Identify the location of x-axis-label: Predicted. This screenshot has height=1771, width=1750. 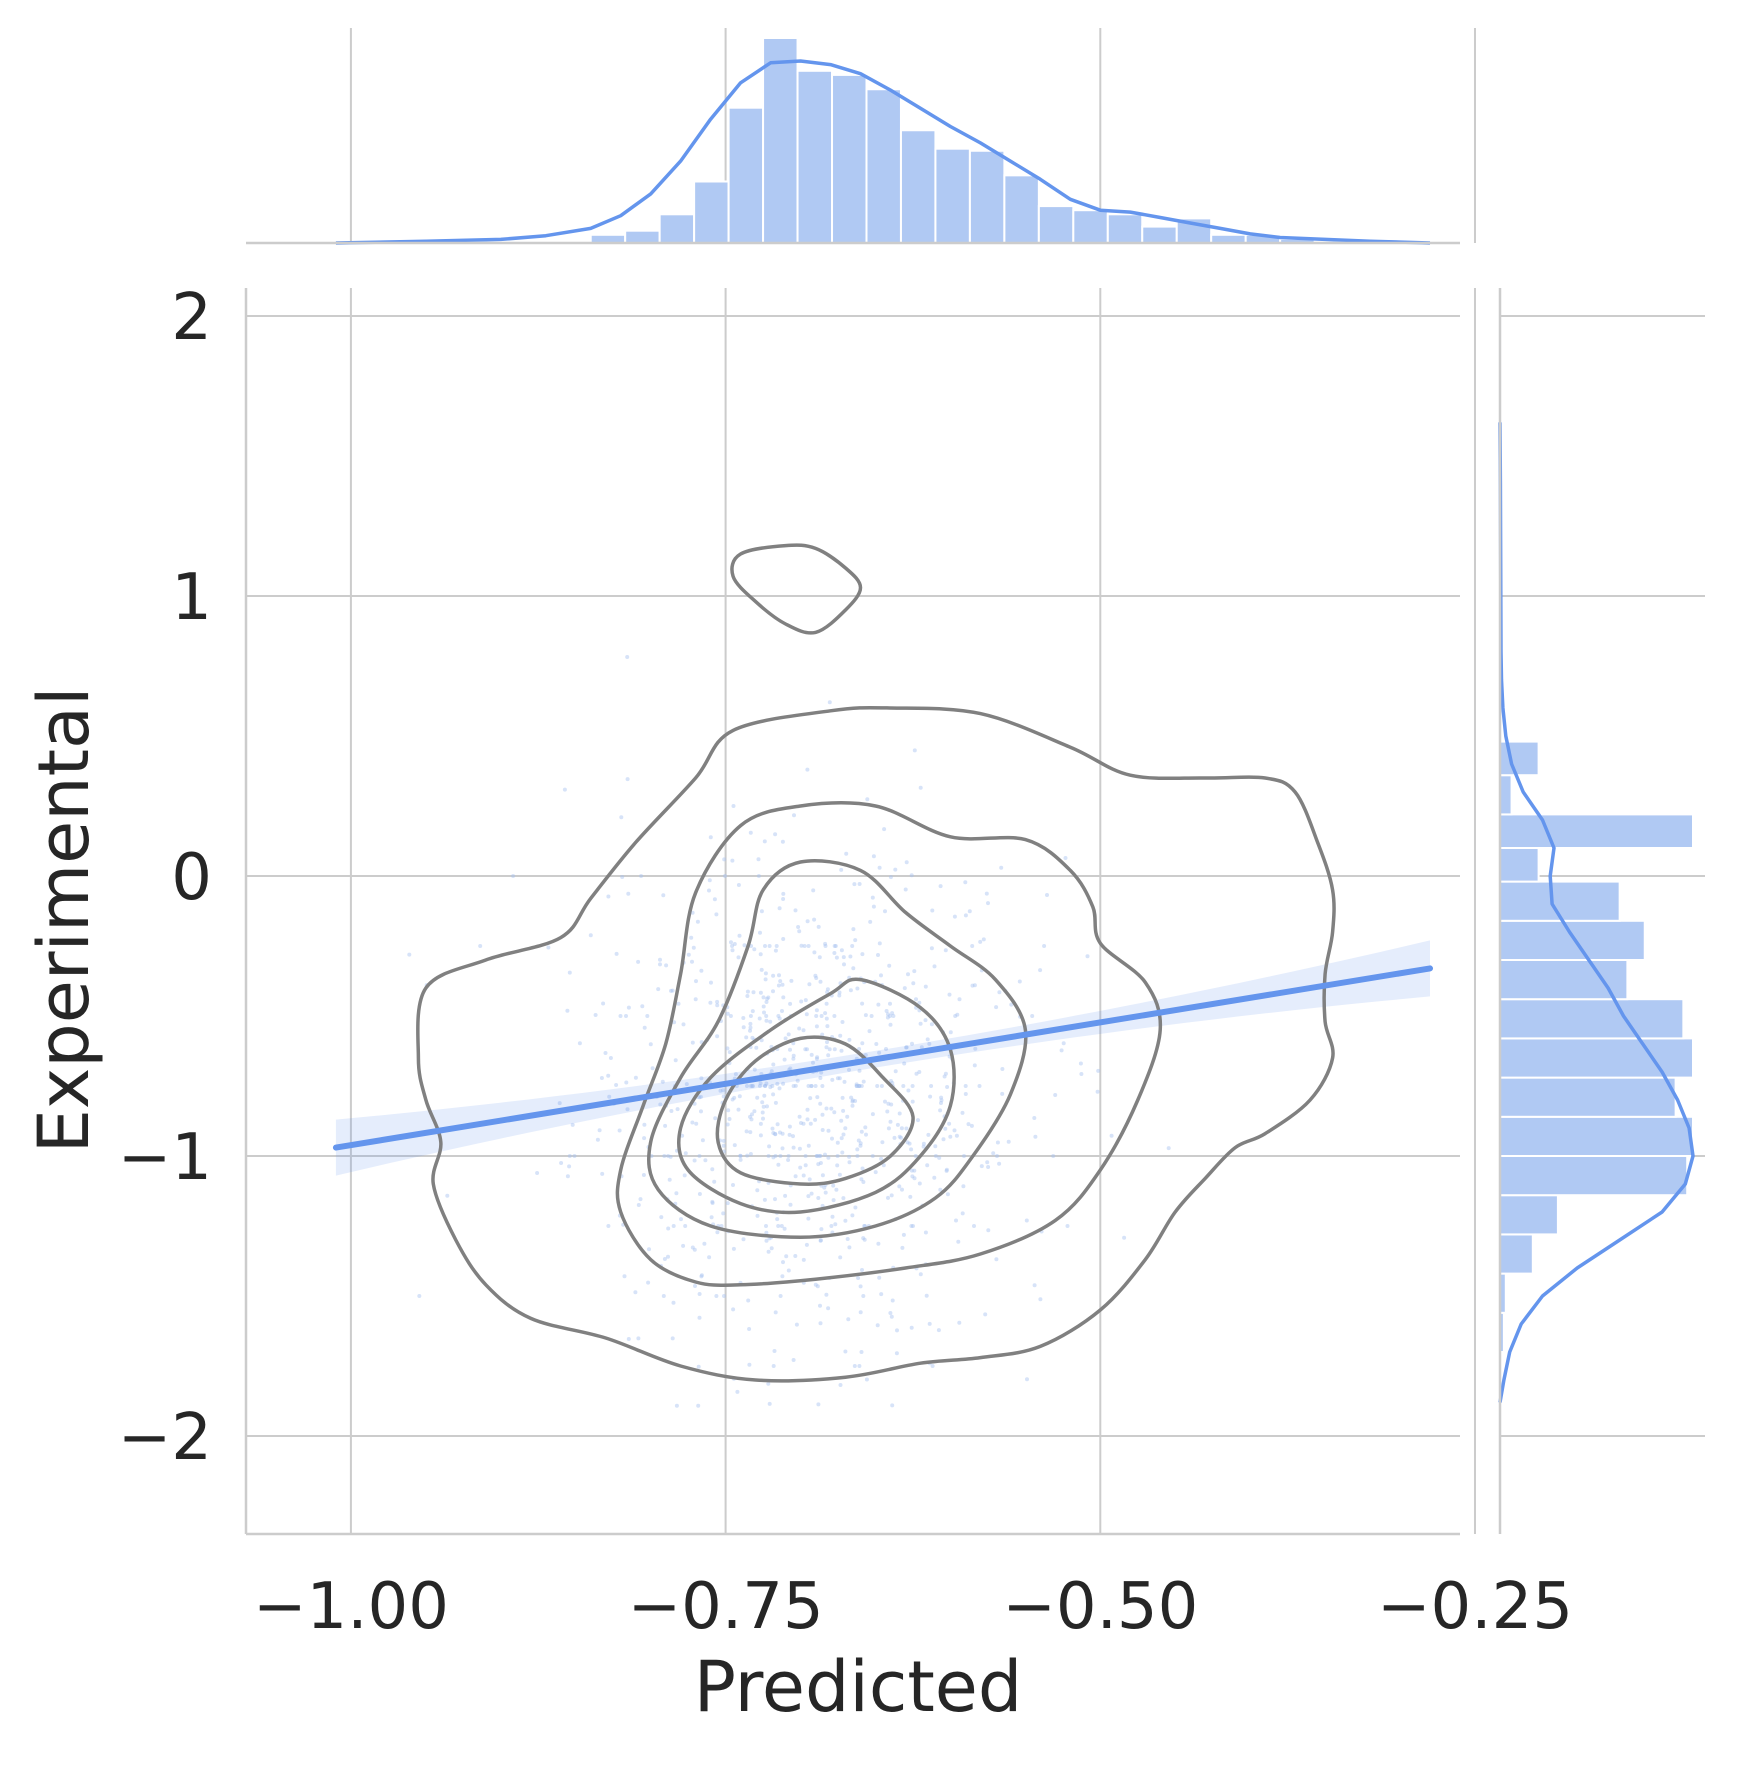
(858, 1687).